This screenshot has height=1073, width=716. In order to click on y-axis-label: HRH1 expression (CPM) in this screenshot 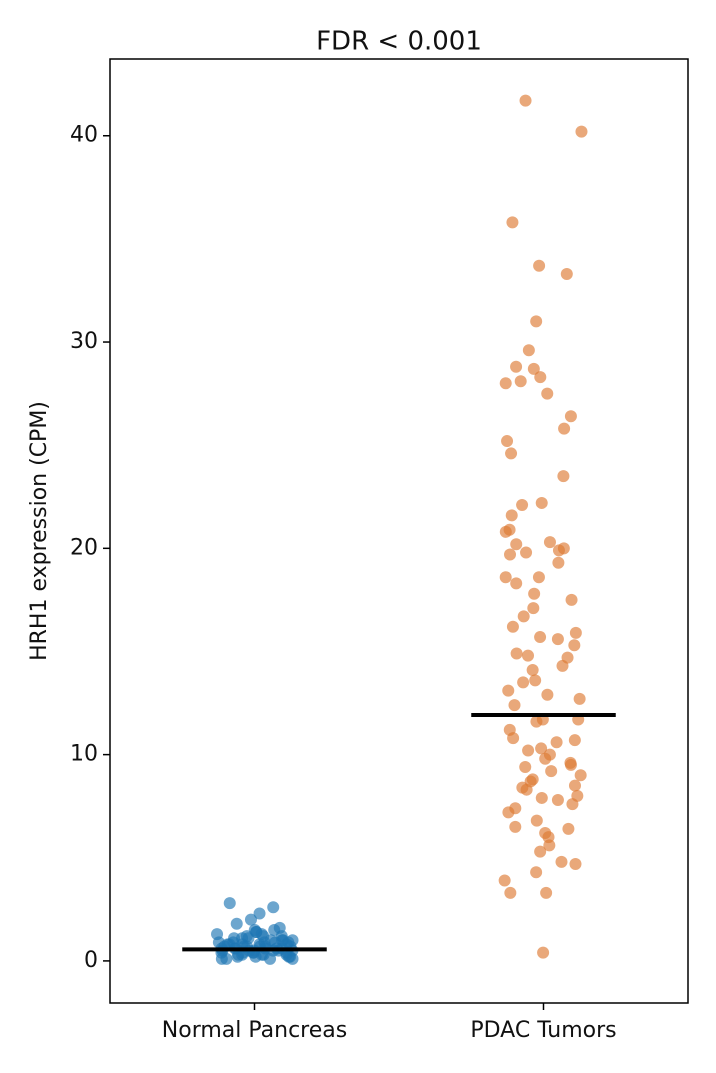, I will do `click(39, 531)`.